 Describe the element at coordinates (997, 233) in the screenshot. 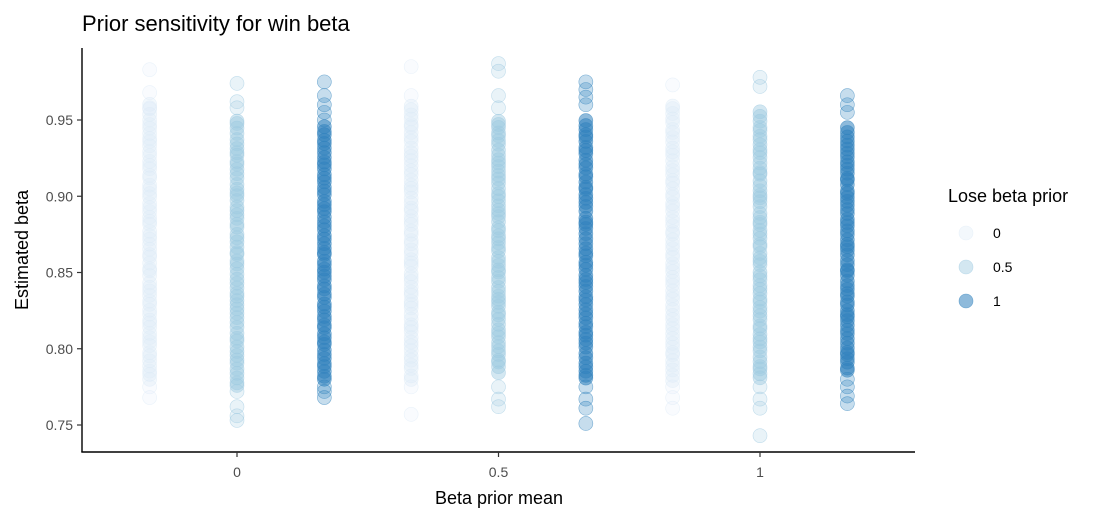

I see `legend-label: 0` at that location.